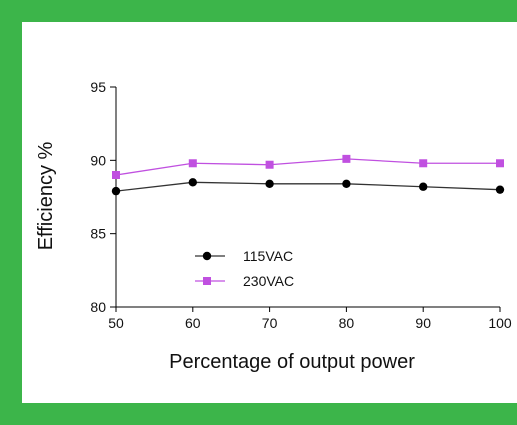 This screenshot has height=425, width=517. I want to click on x-tick-label: 70, so click(270, 323).